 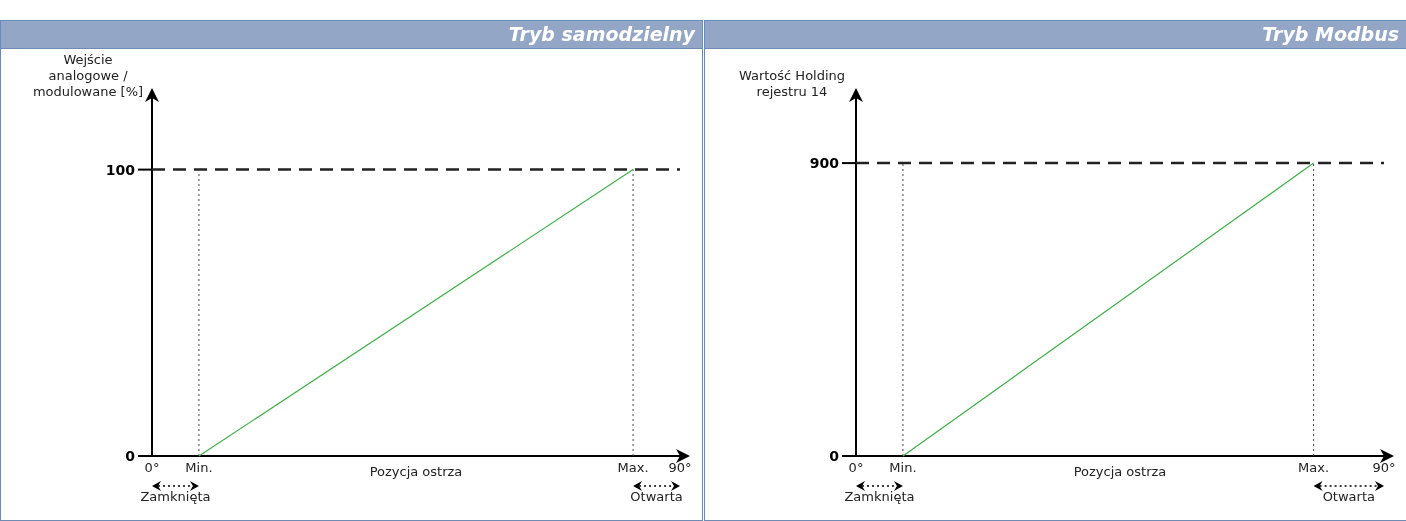 I want to click on y-axis-title: Wartość Holding rejestru 14, so click(x=792, y=83).